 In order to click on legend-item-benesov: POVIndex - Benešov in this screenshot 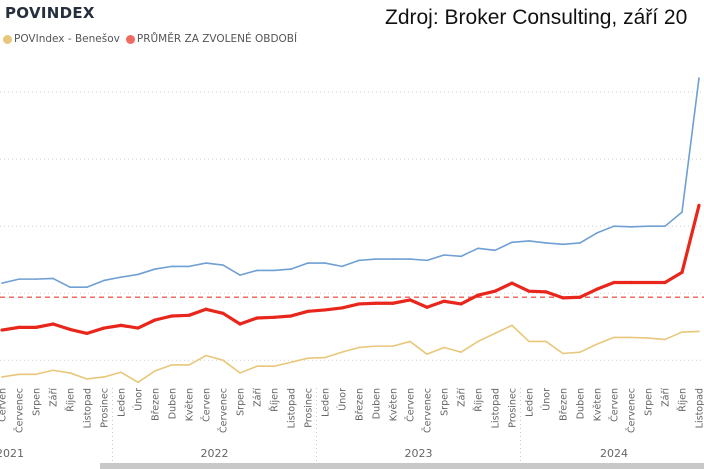, I will do `click(61, 39)`.